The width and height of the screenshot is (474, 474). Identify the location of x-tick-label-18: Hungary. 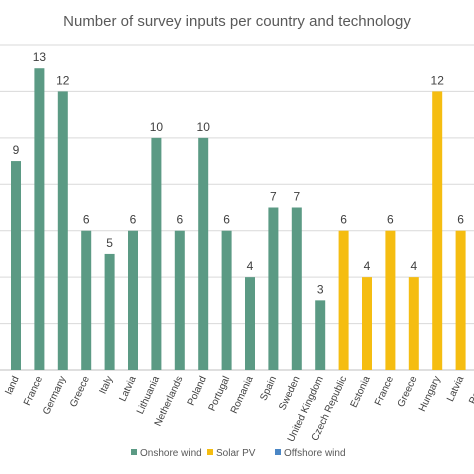
(430, 394).